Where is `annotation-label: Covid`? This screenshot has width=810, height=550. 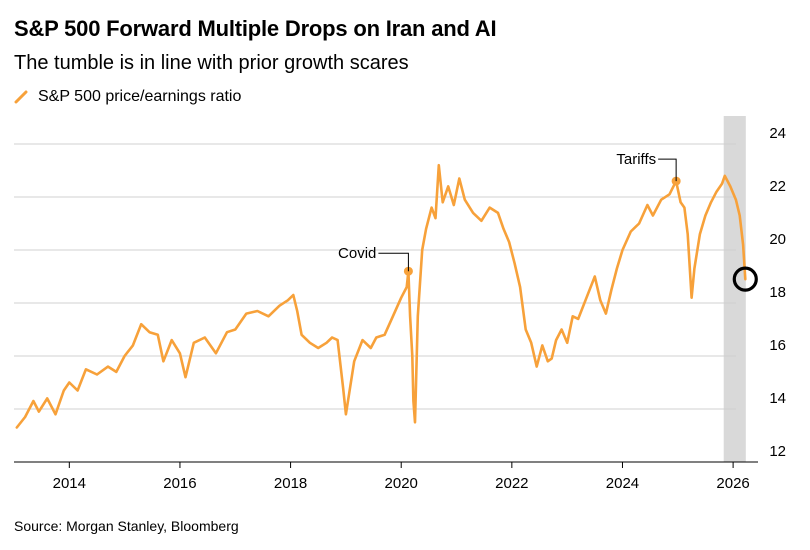 annotation-label: Covid is located at coordinates (357, 253).